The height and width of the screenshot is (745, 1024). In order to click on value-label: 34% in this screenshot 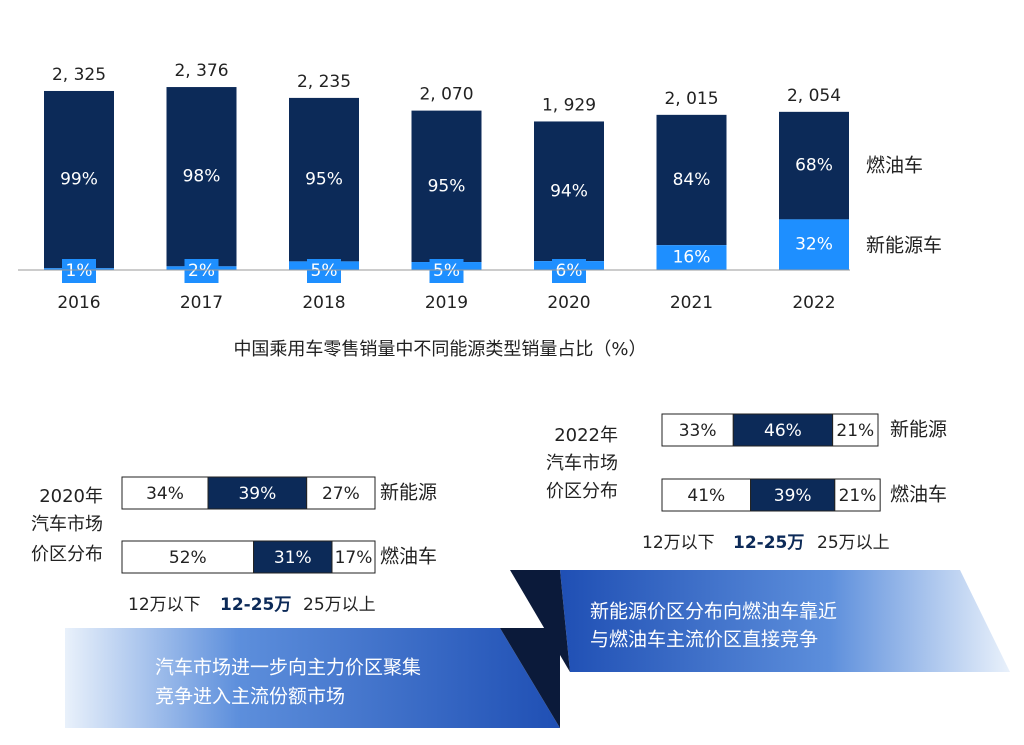, I will do `click(165, 494)`.